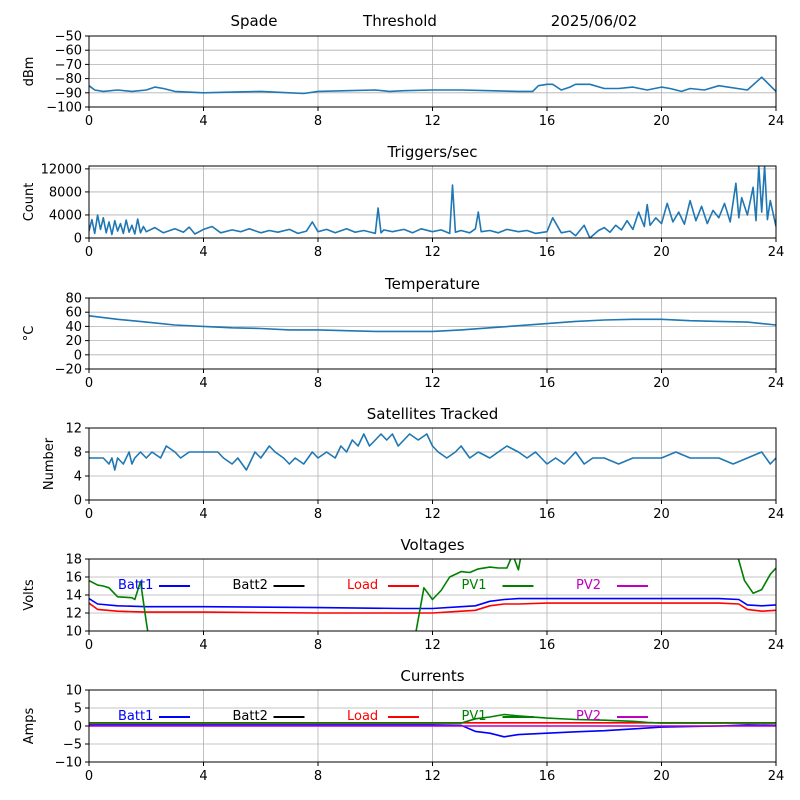 The height and width of the screenshot is (800, 800). What do you see at coordinates (78, 477) in the screenshot?
I see `y-tick-label: 4` at bounding box center [78, 477].